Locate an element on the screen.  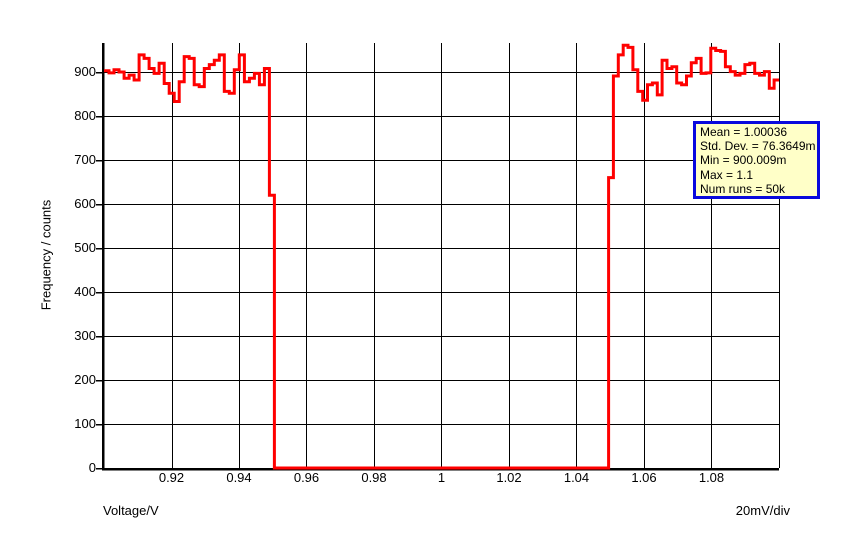
y-tick-label: 300 is located at coordinates (85, 335).